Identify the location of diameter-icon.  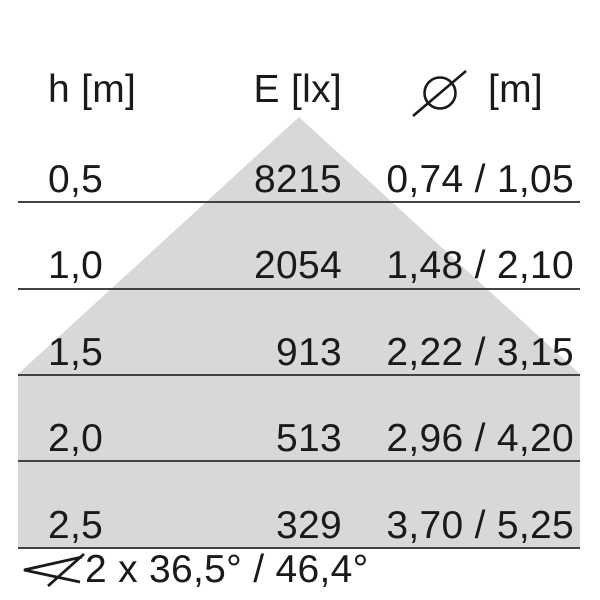
(438, 92).